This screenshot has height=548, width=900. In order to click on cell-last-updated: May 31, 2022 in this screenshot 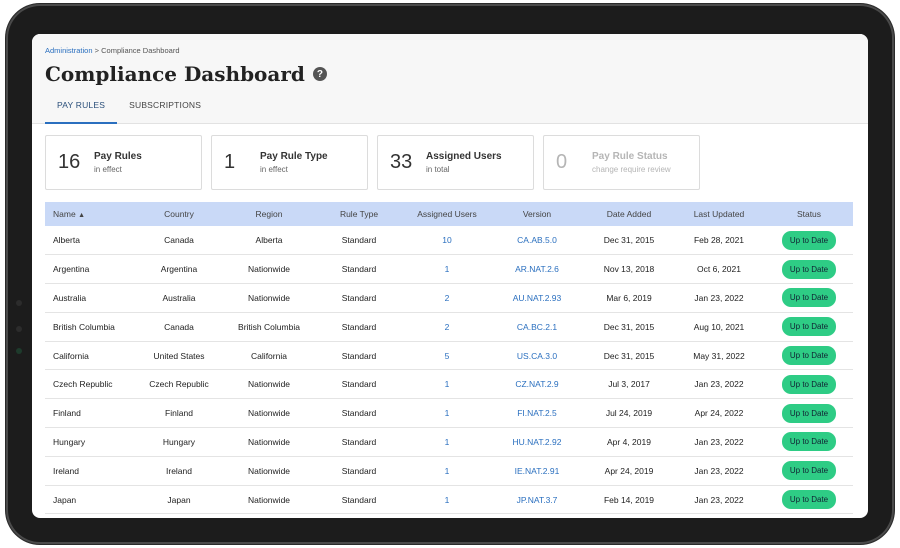, I will do `click(719, 356)`.